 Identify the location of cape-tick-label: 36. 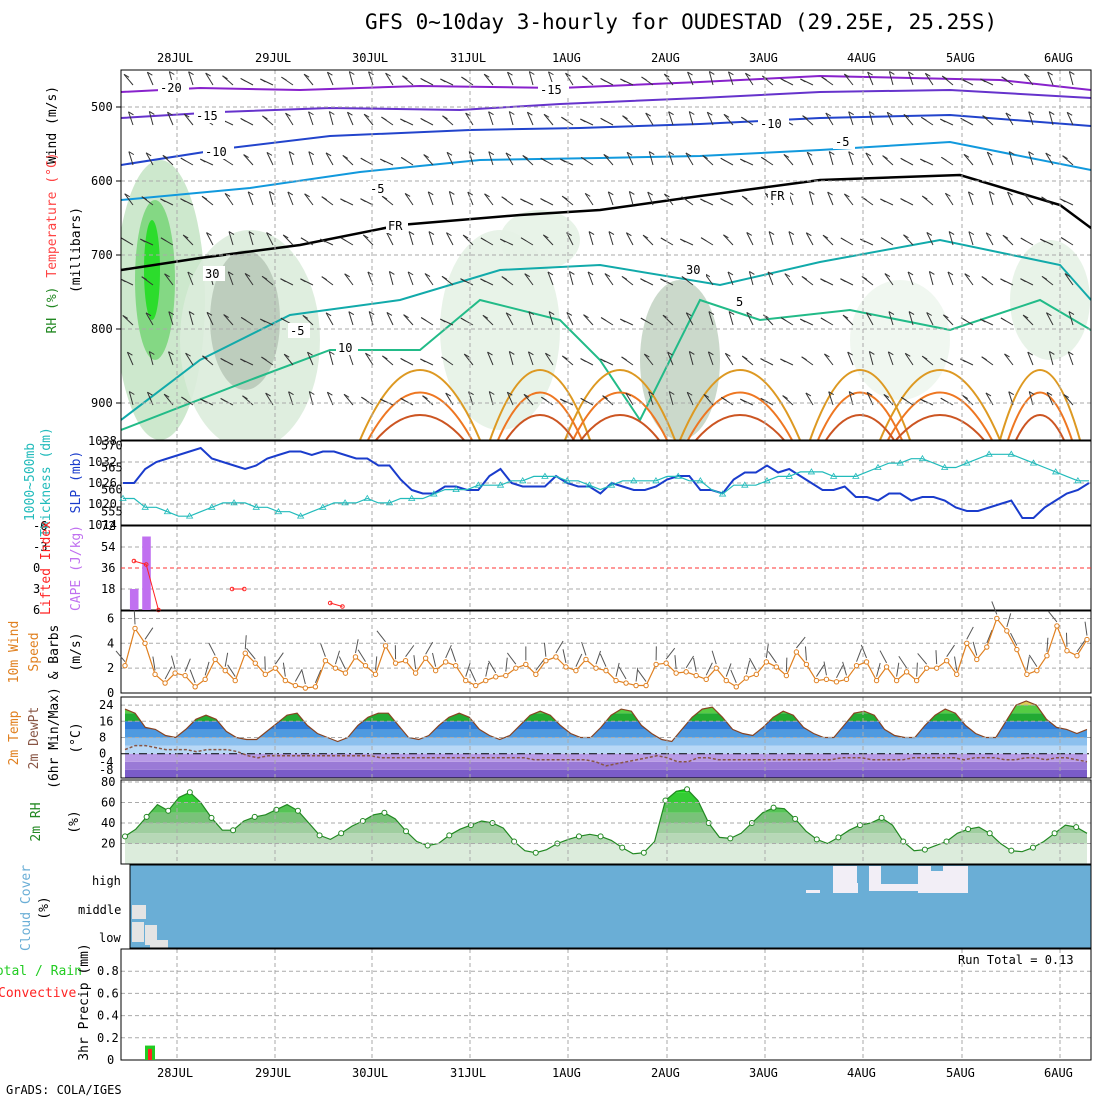
(108, 568).